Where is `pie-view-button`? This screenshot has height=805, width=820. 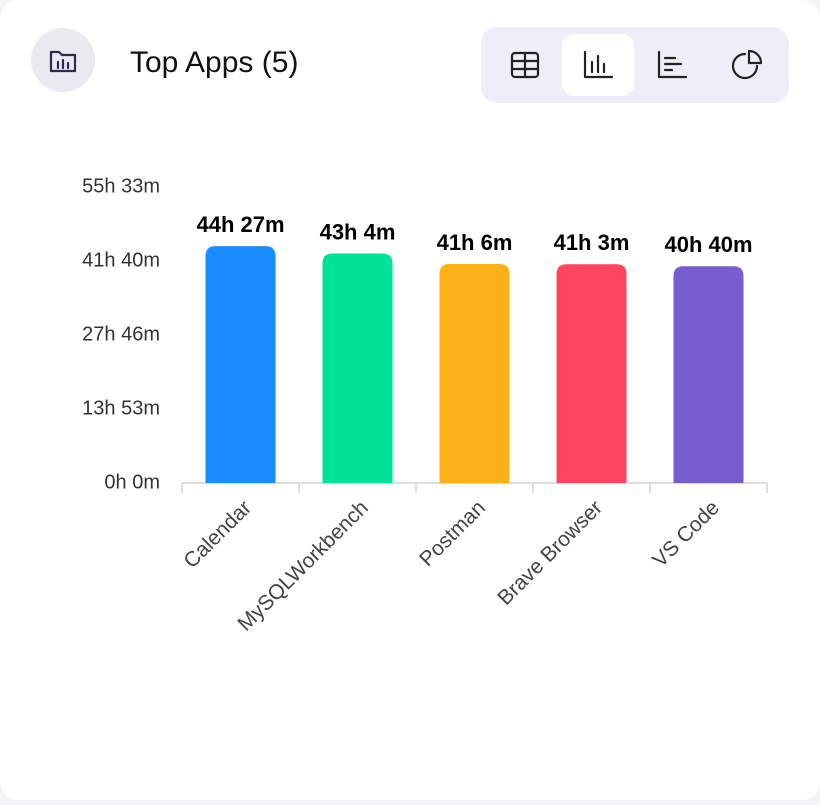 pie-view-button is located at coordinates (747, 64).